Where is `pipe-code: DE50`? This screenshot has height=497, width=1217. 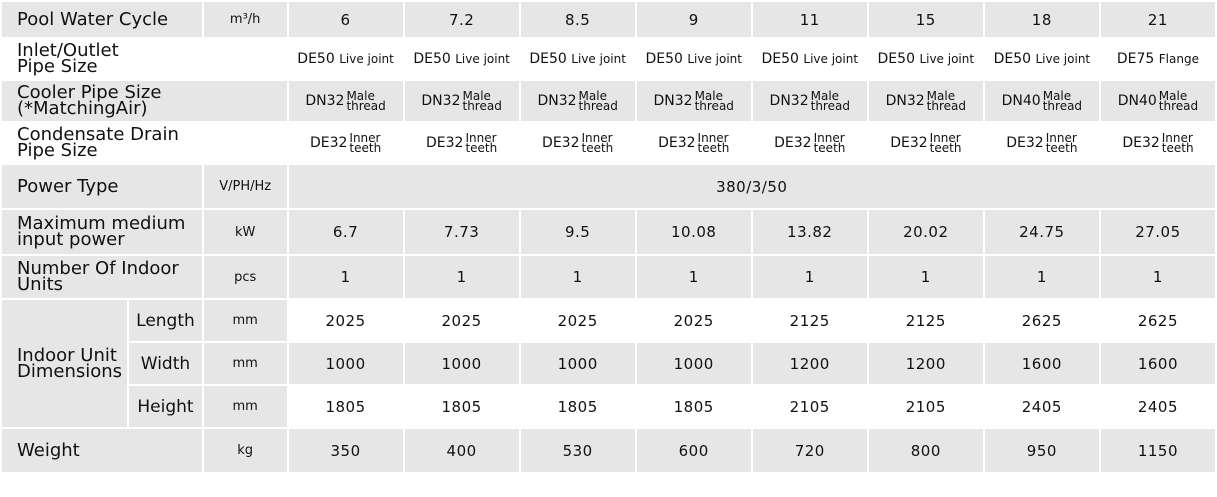
pipe-code: DE50 is located at coordinates (1012, 59).